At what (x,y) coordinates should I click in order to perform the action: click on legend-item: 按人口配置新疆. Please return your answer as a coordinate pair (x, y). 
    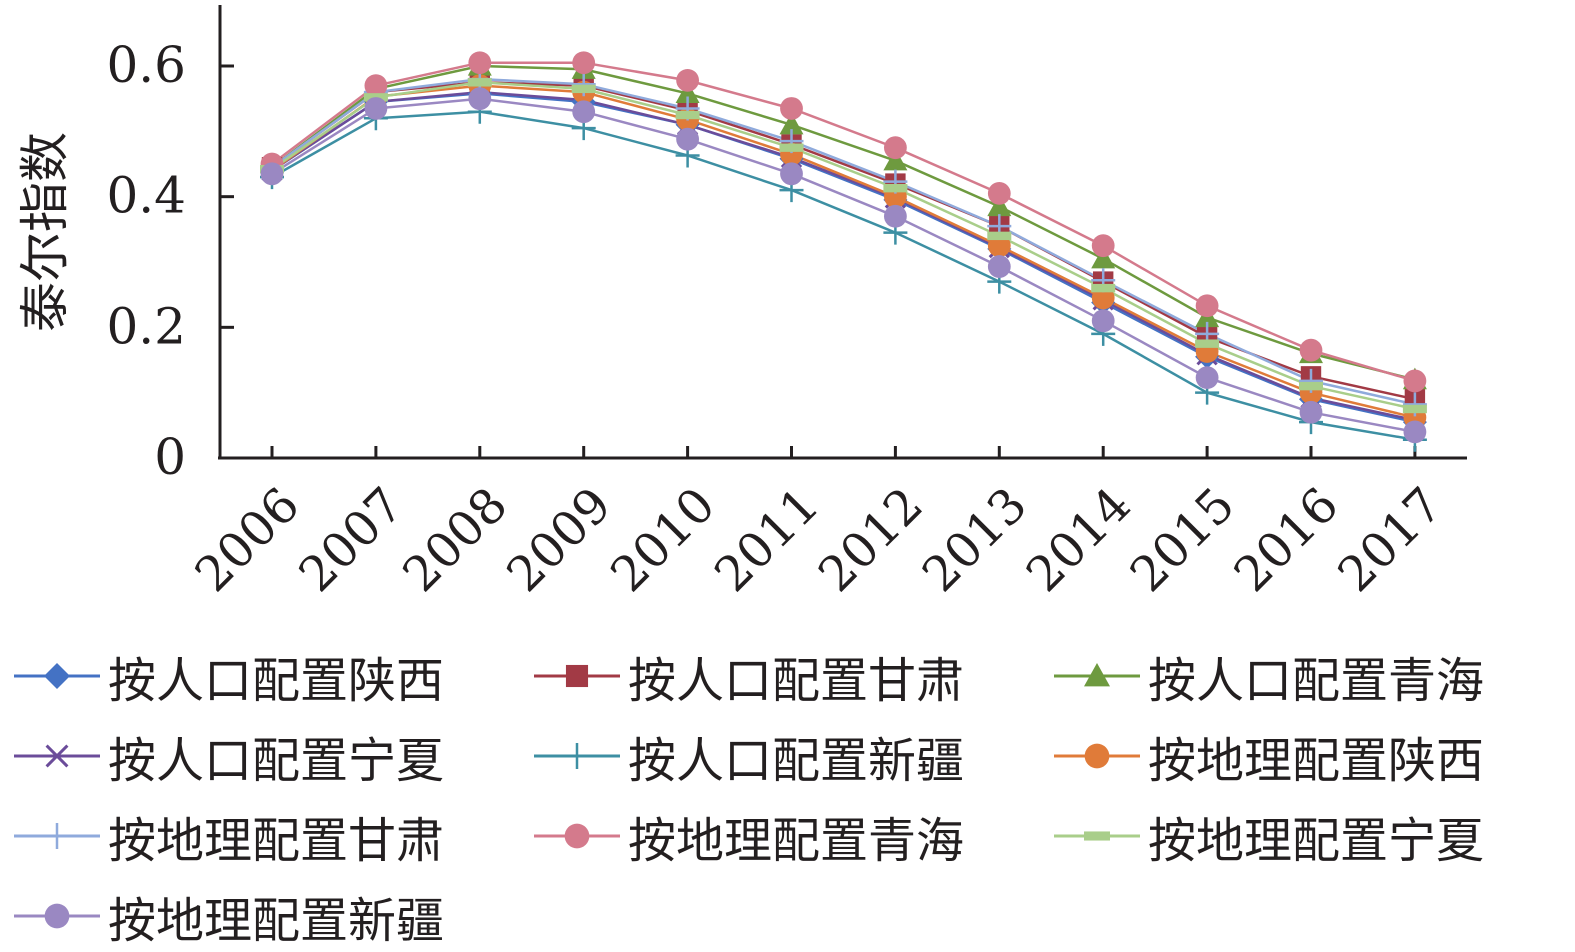
    Looking at the image, I should click on (748, 756).